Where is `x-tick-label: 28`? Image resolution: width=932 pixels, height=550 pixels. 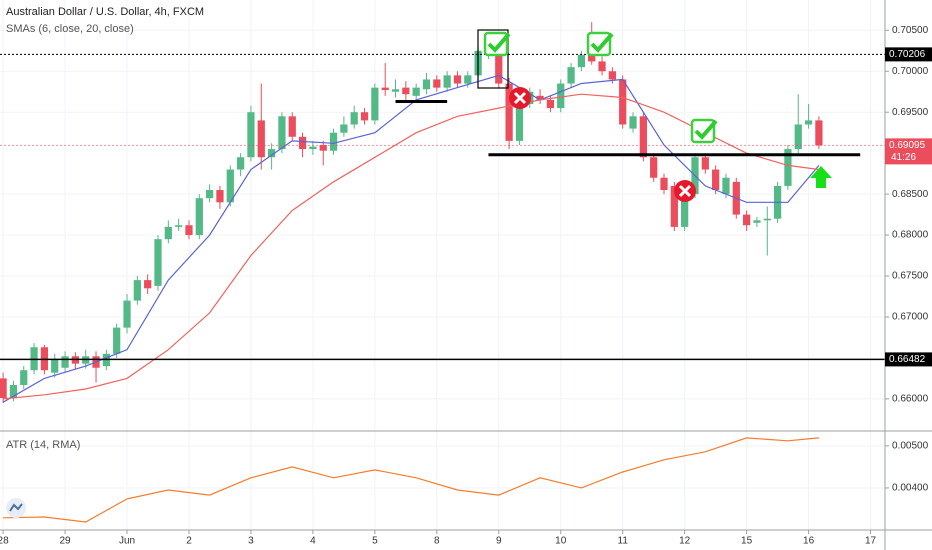
x-tick-label: 28 is located at coordinates (4, 541).